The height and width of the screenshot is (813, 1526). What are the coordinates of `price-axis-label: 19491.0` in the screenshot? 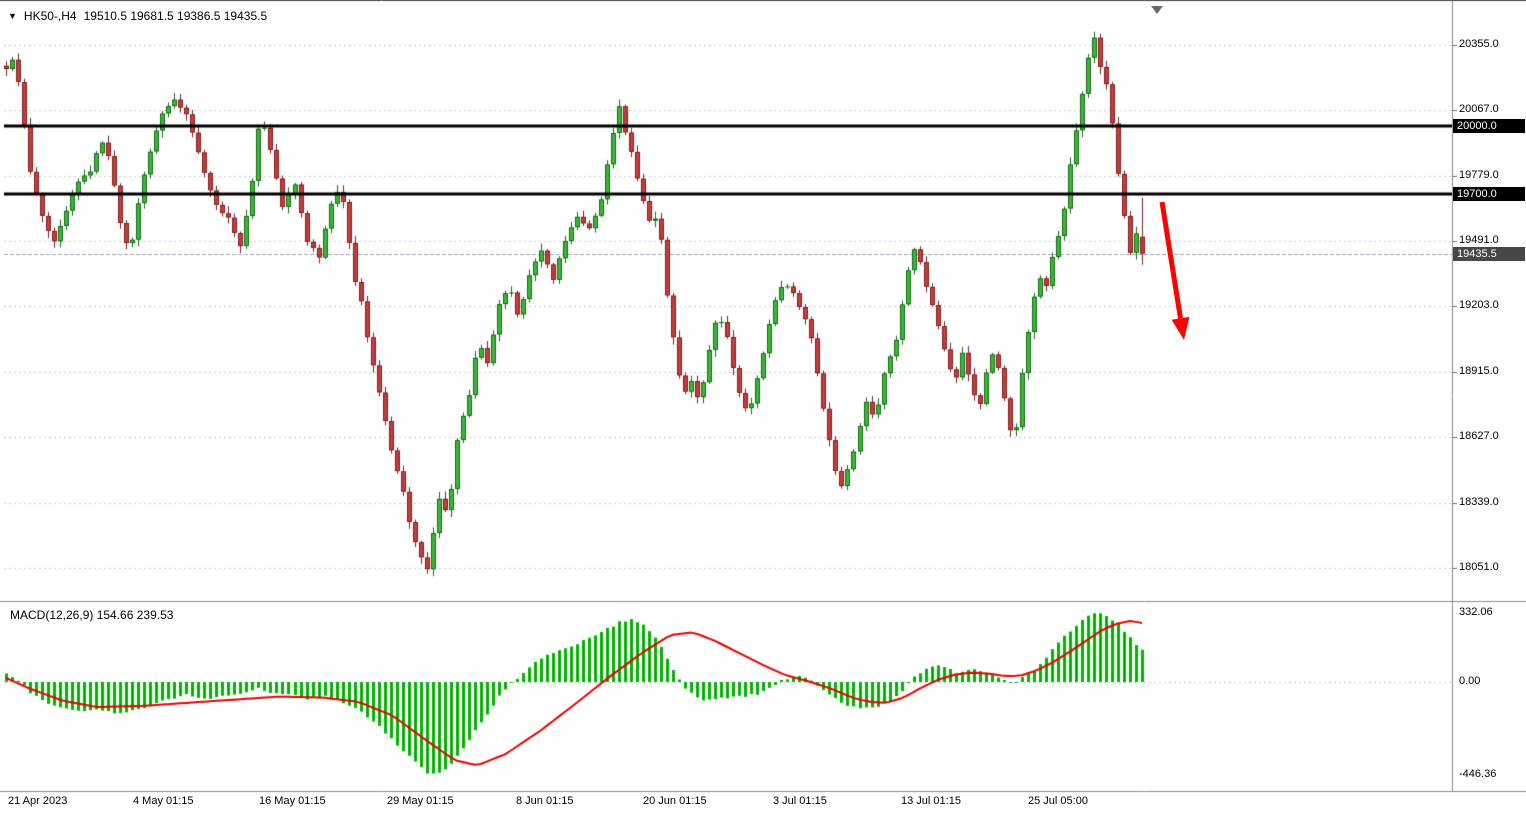 It's located at (1479, 240).